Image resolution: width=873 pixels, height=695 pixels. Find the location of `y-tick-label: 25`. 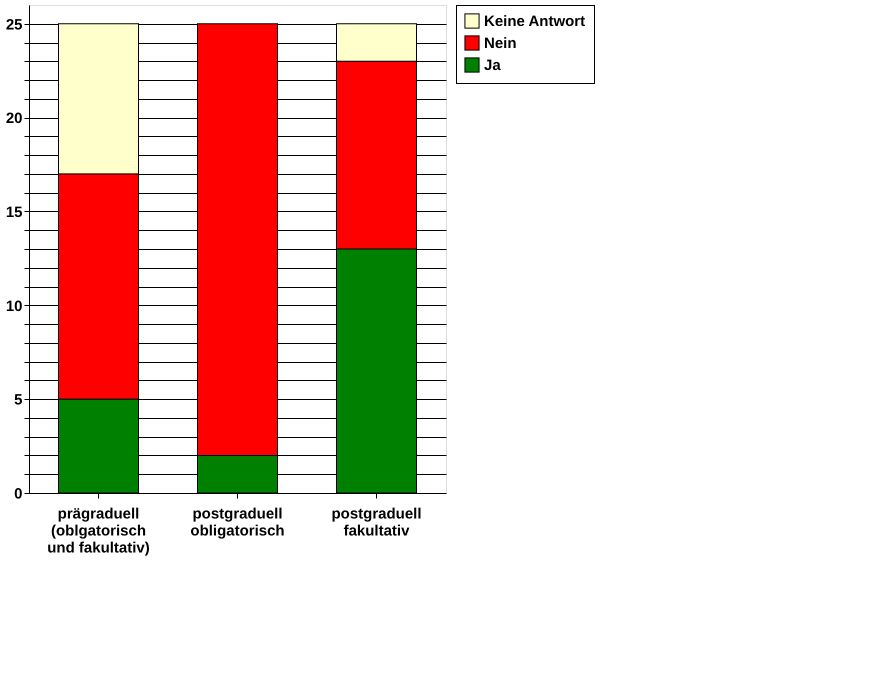

y-tick-label: 25 is located at coordinates (14, 25).